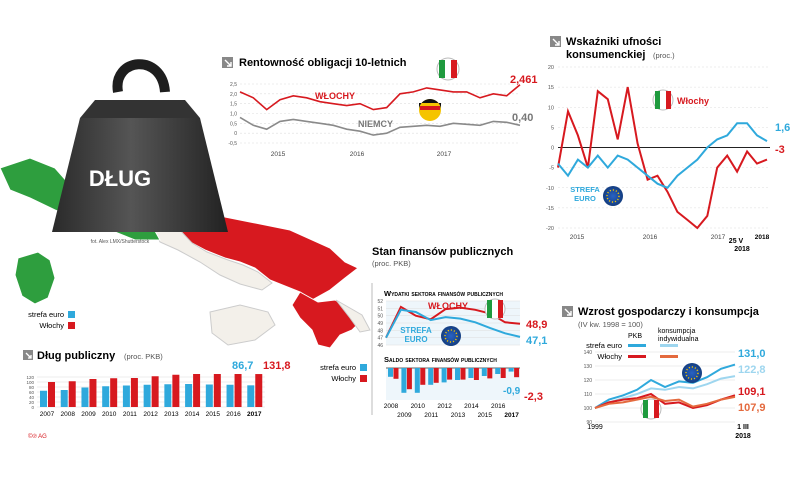 The height and width of the screenshot is (477, 805). Describe the element at coordinates (141, 76) in the screenshot. I see `weight-handle` at that location.